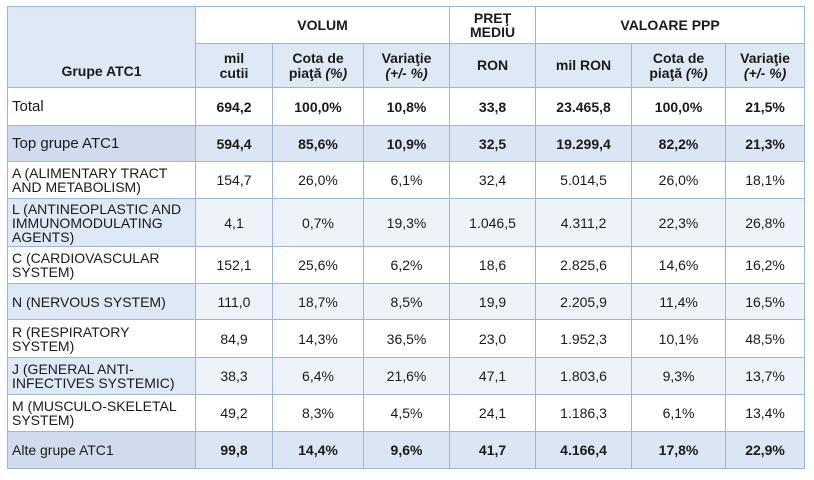  What do you see at coordinates (101, 265) in the screenshot?
I see `row-label: C (CARDIOVASCULAR SYSTEM)` at bounding box center [101, 265].